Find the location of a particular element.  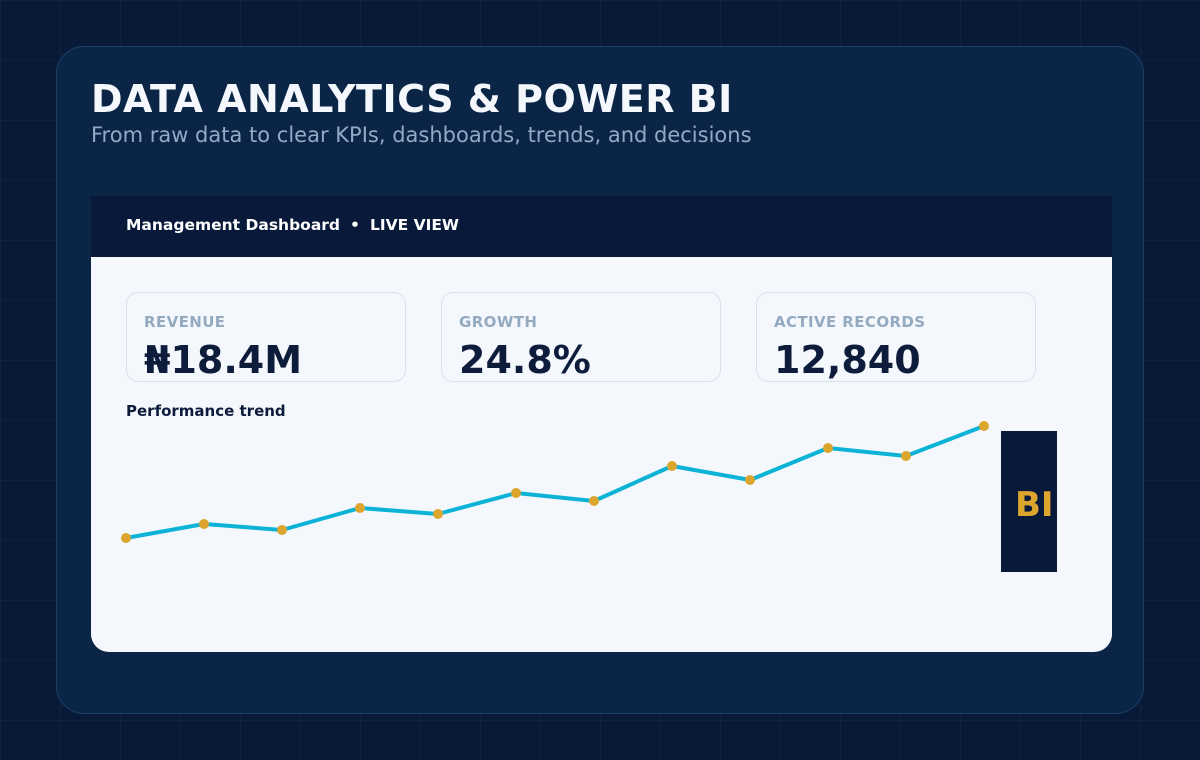

bi-logo-badge: BI is located at coordinates (1029, 501).